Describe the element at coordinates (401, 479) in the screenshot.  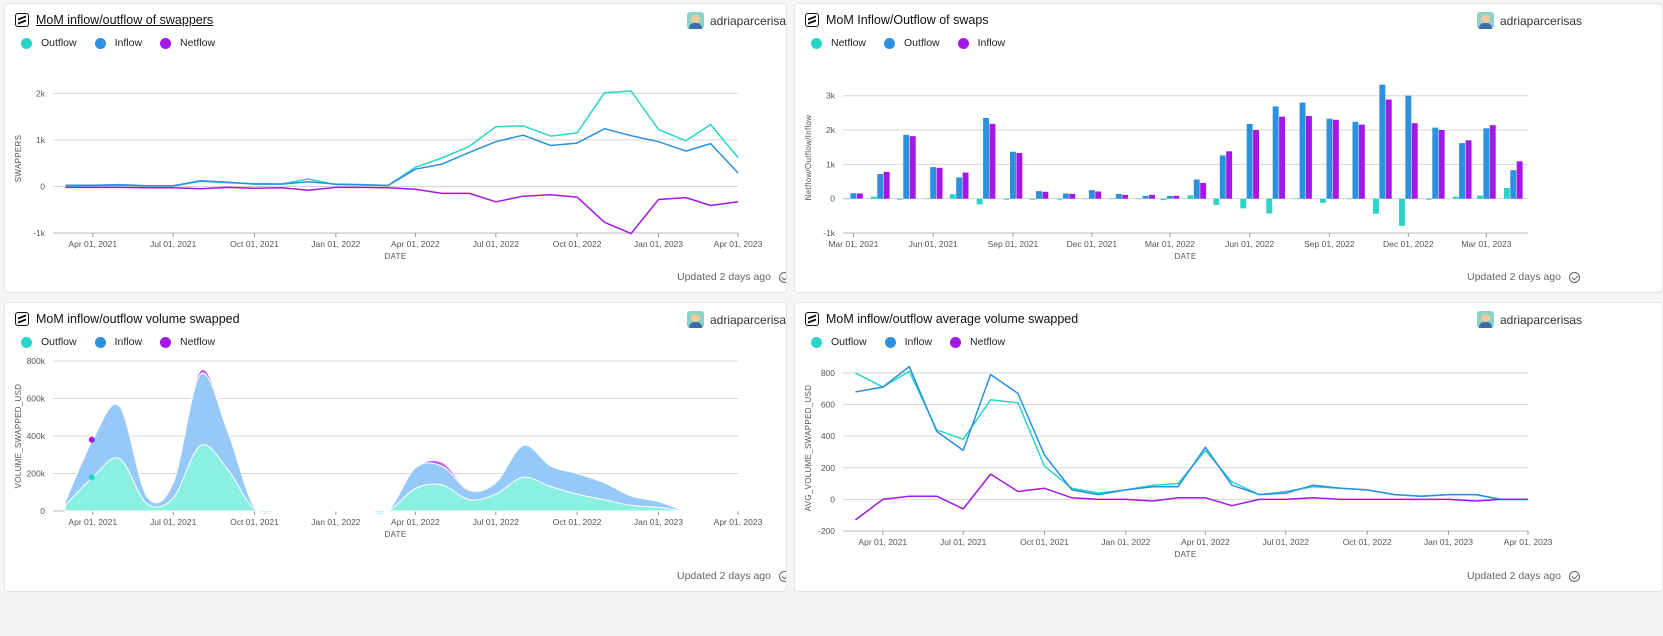
I see `area-outflow` at that location.